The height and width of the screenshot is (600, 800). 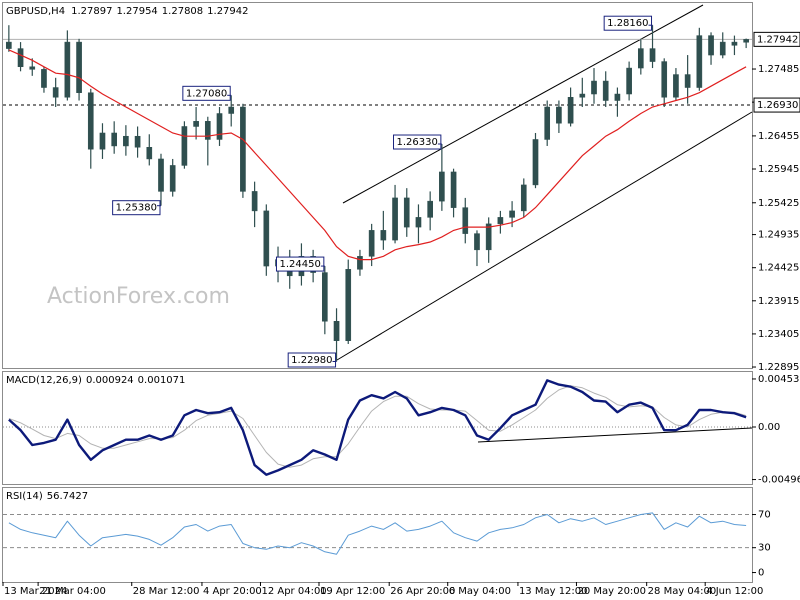 What do you see at coordinates (778, 268) in the screenshot?
I see `y-tick-label: 1.24425` at bounding box center [778, 268].